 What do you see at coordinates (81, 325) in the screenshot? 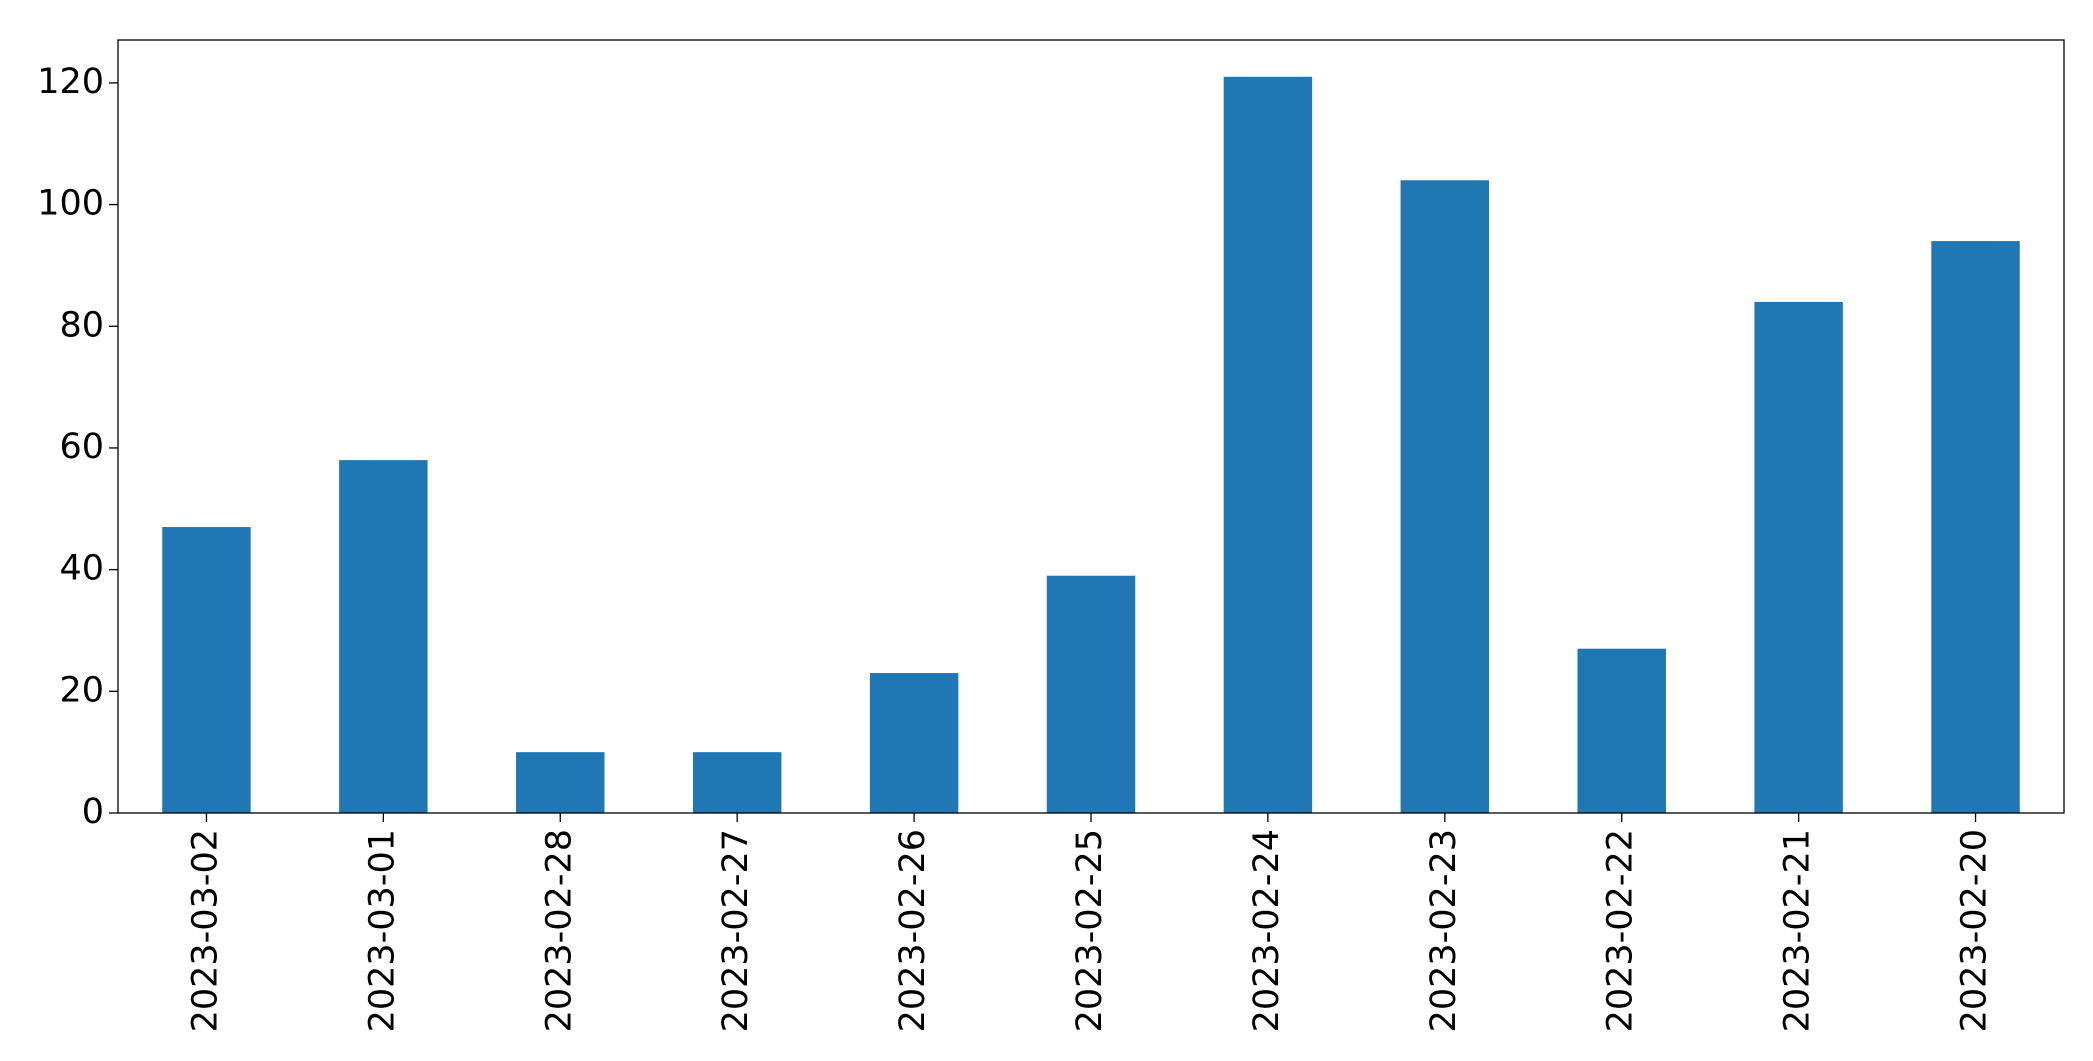
I see `y-tick-label: 80` at bounding box center [81, 325].